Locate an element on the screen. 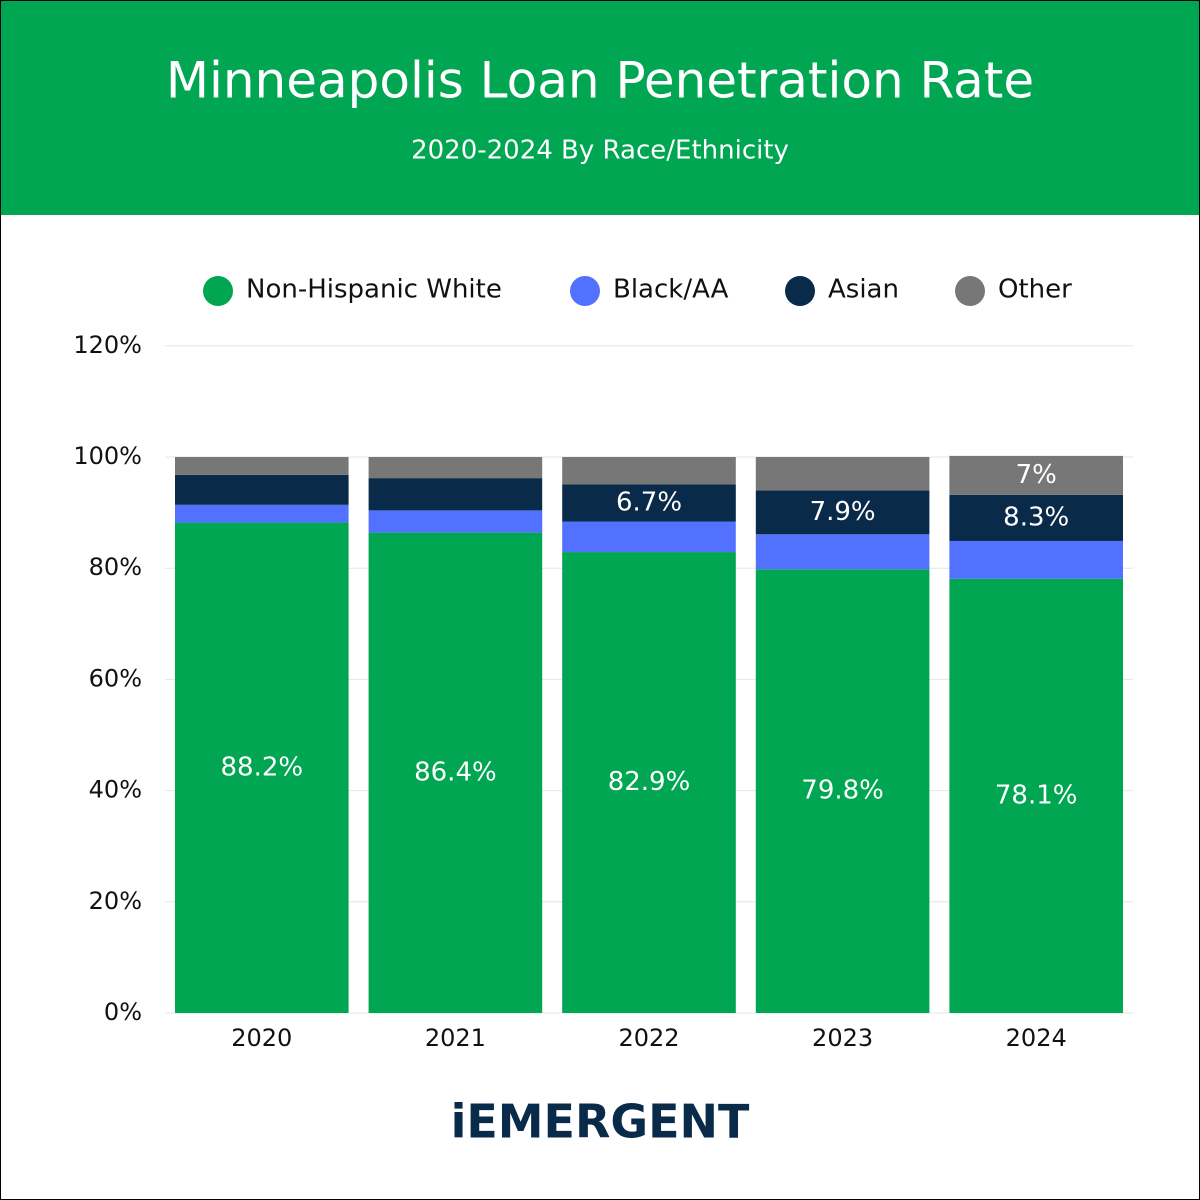 Image resolution: width=1200 pixels, height=1200 pixels. data-label: 7.9% is located at coordinates (843, 512).